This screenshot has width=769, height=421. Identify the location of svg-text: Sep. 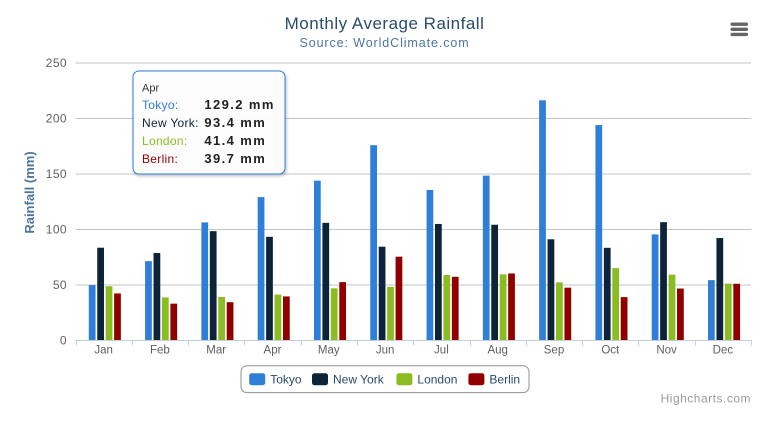
(554, 351).